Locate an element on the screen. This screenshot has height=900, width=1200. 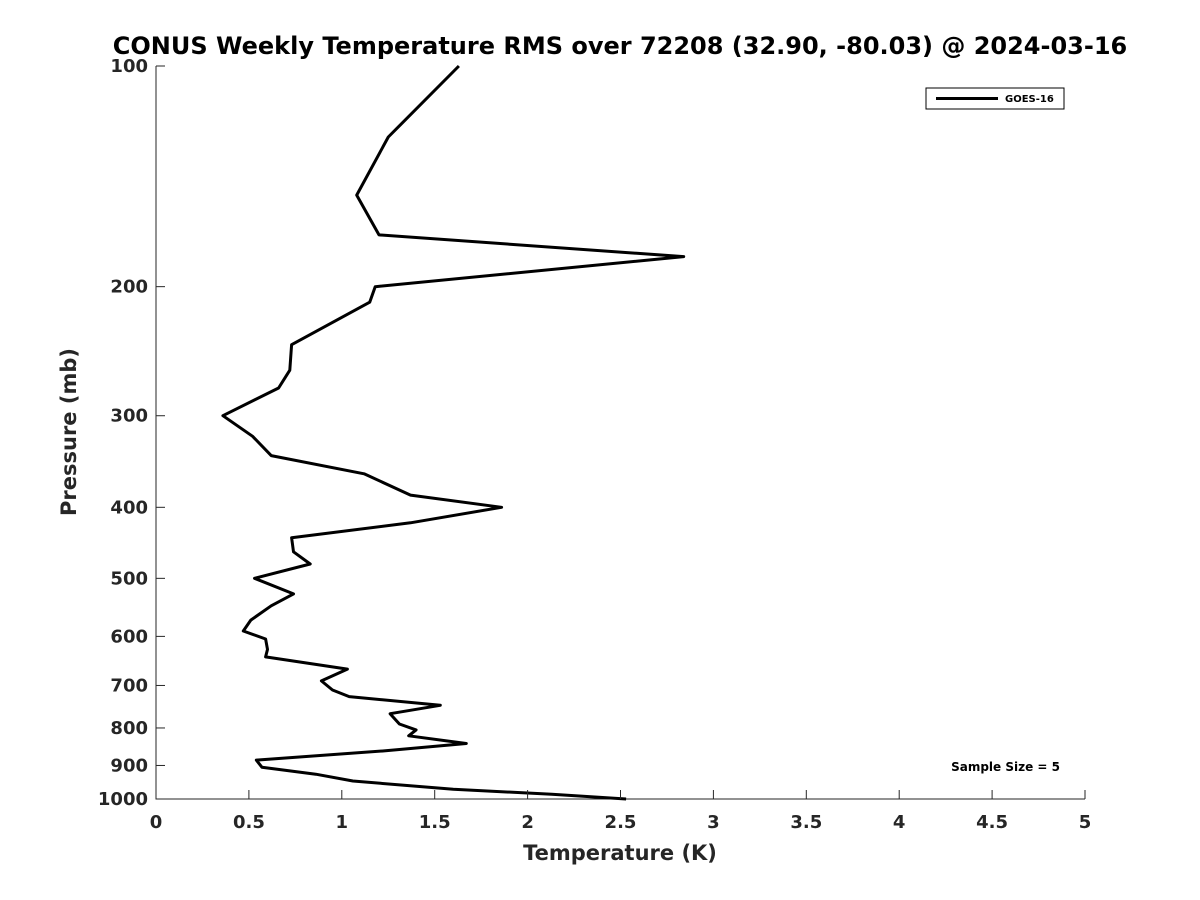
y-tick-label: 600 is located at coordinates (129, 636).